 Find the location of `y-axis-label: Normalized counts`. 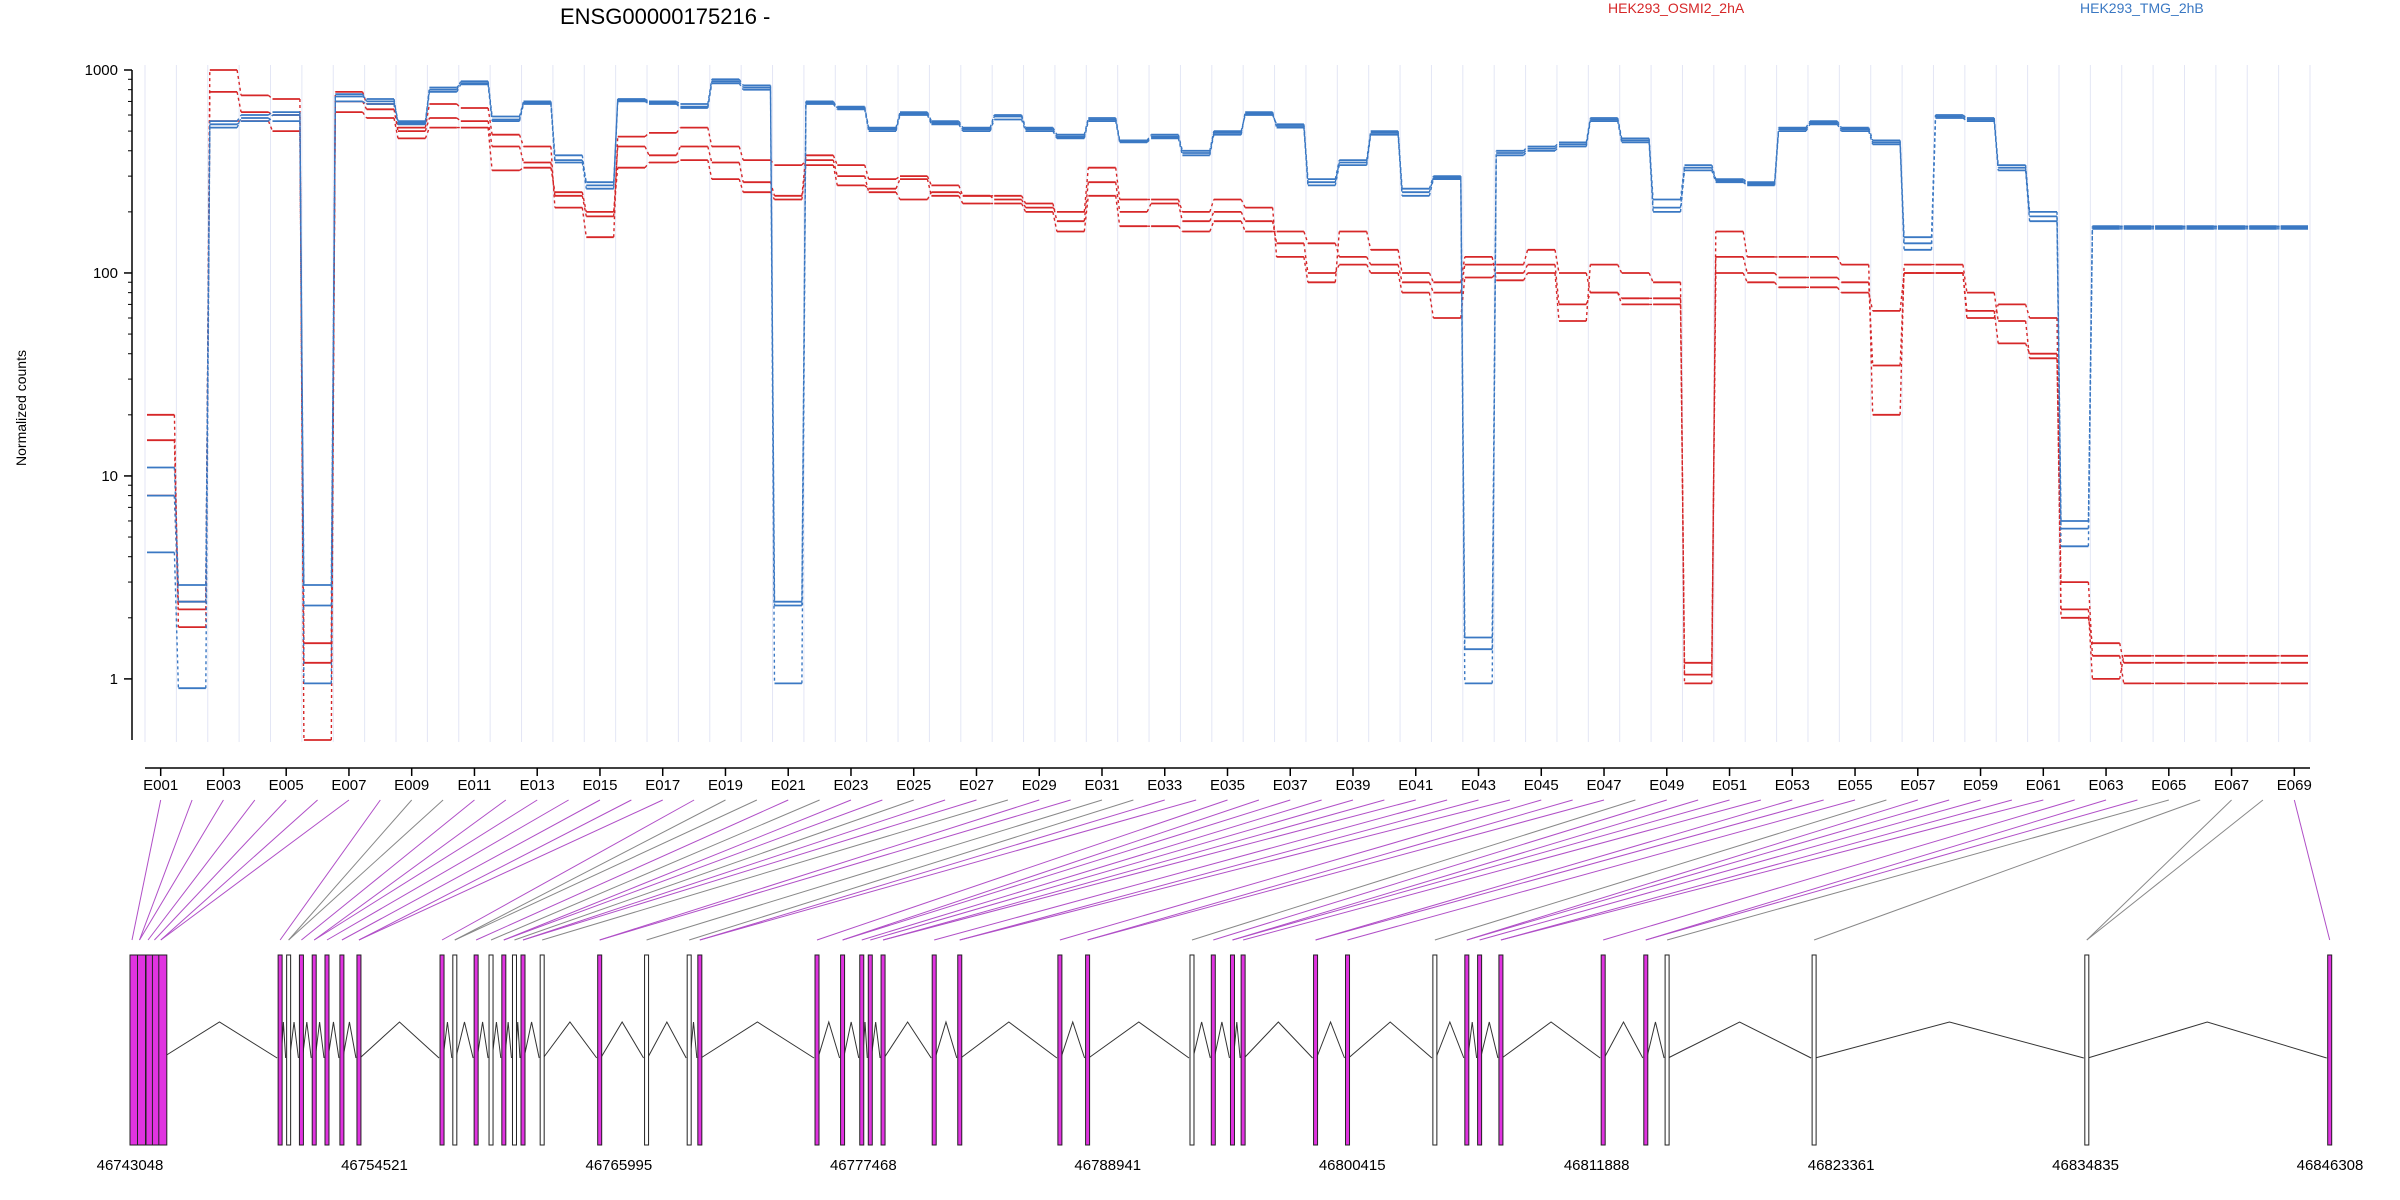

y-axis-label: Normalized counts is located at coordinates (21, 408).